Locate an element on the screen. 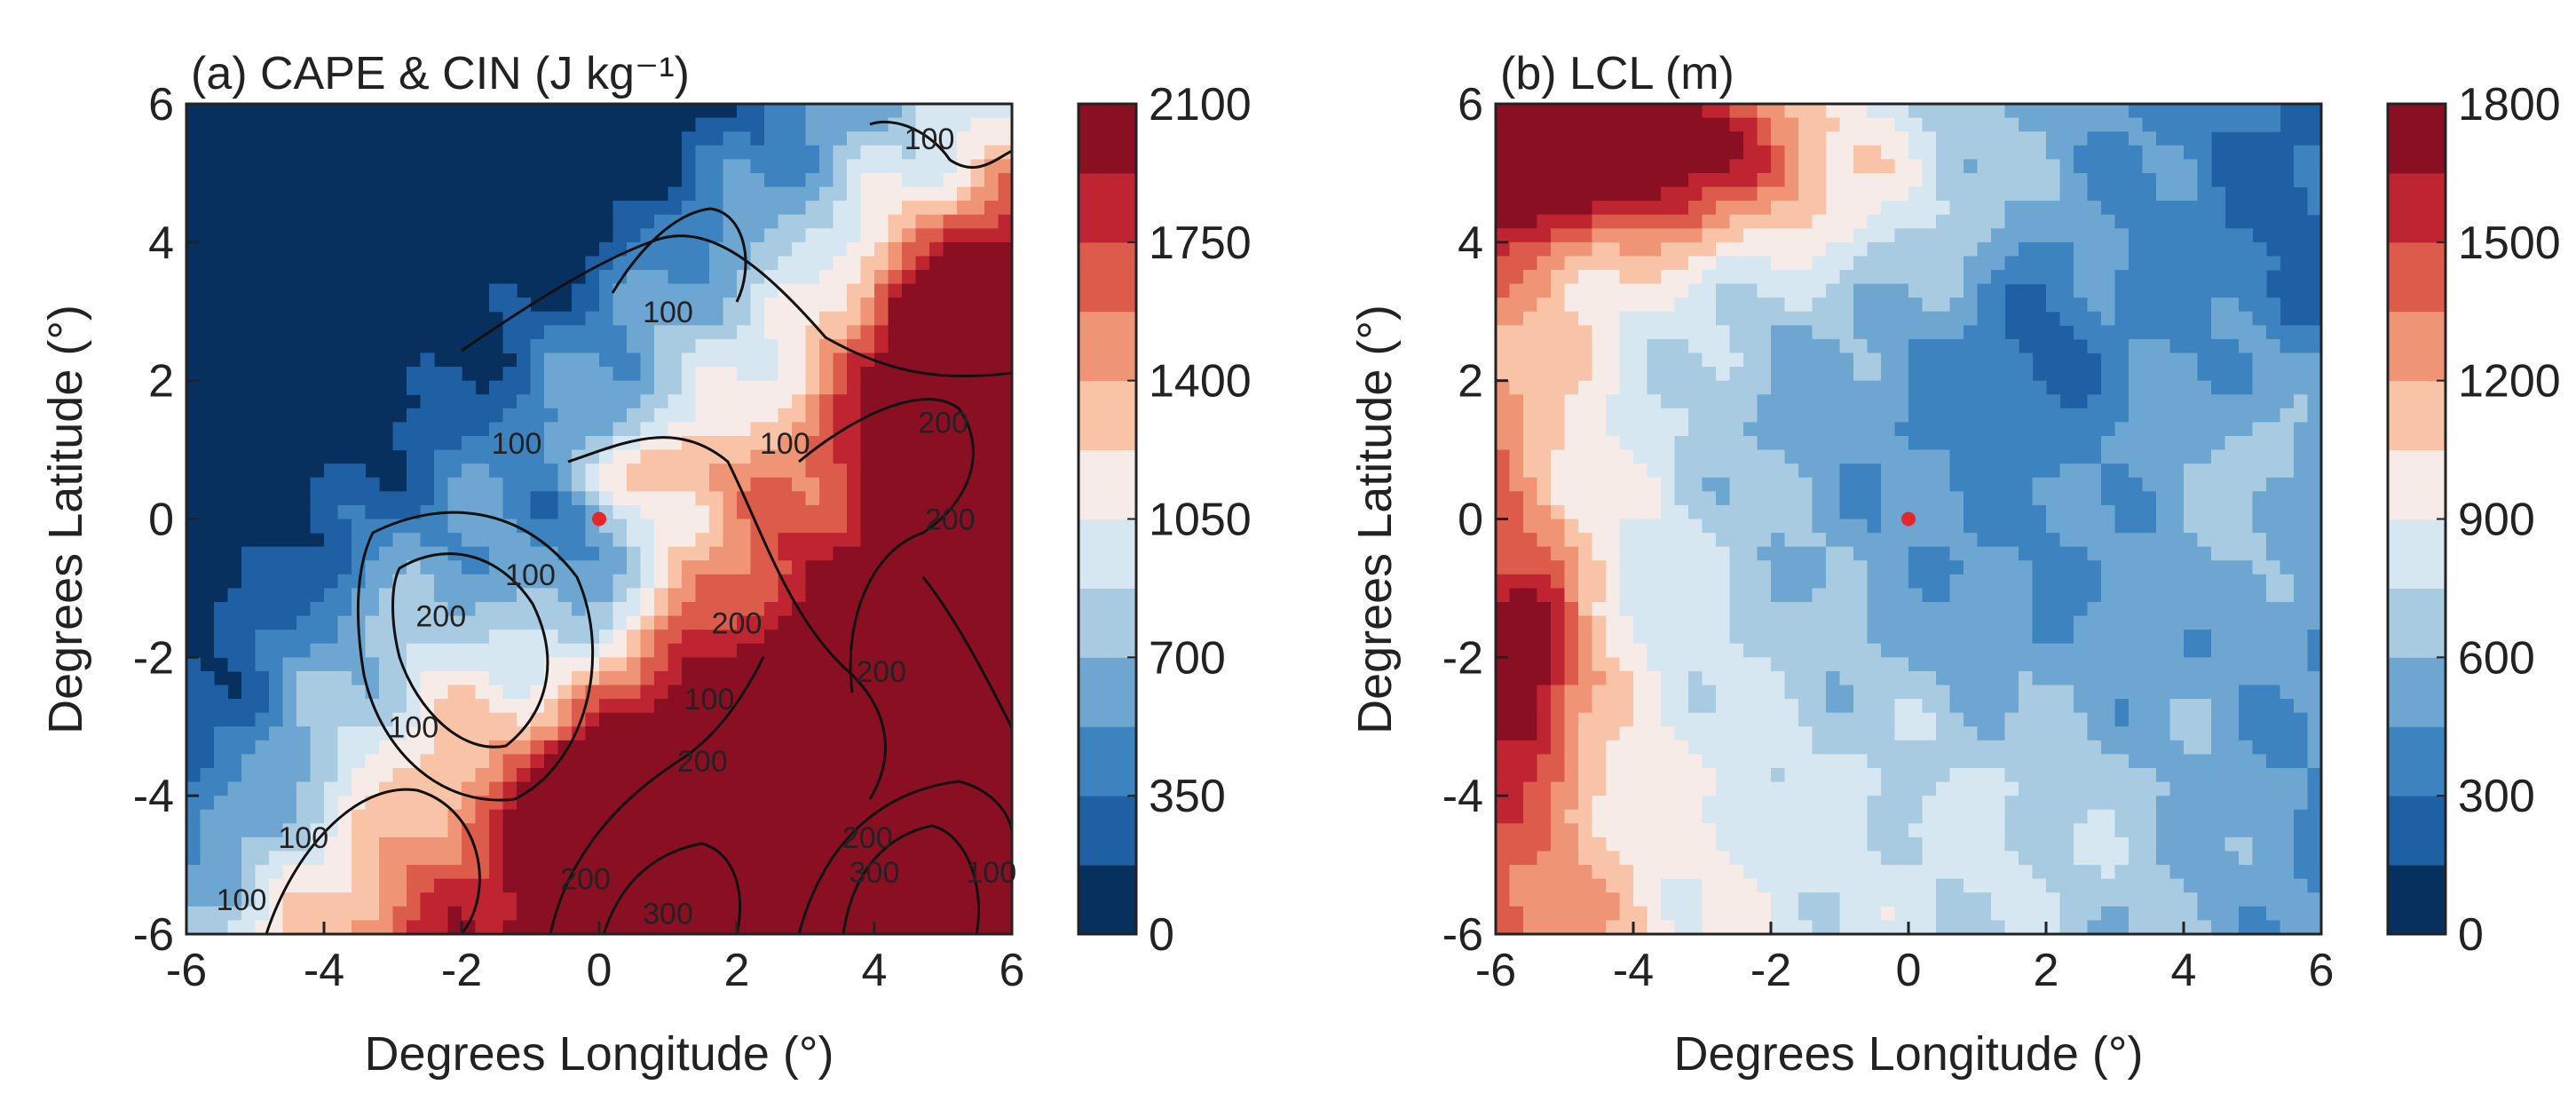  colorbar-swatch is located at coordinates (1107, 415).